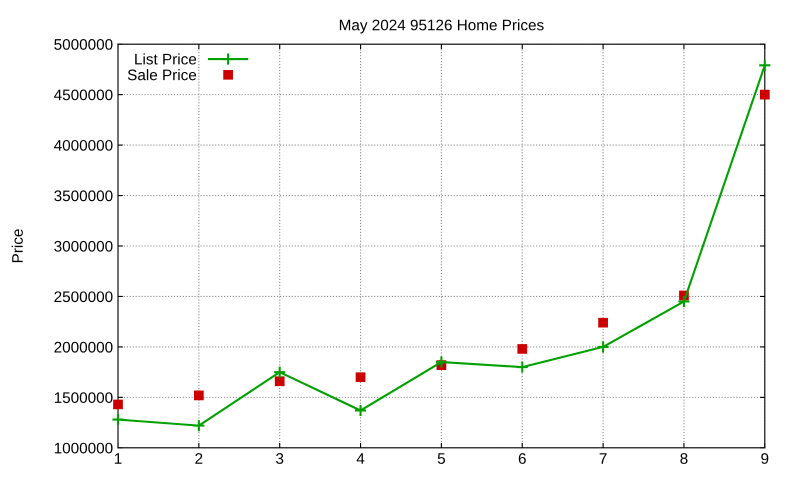 This screenshot has height=480, width=800. Describe the element at coordinates (83, 196) in the screenshot. I see `y-tick-label: 3500000` at that location.